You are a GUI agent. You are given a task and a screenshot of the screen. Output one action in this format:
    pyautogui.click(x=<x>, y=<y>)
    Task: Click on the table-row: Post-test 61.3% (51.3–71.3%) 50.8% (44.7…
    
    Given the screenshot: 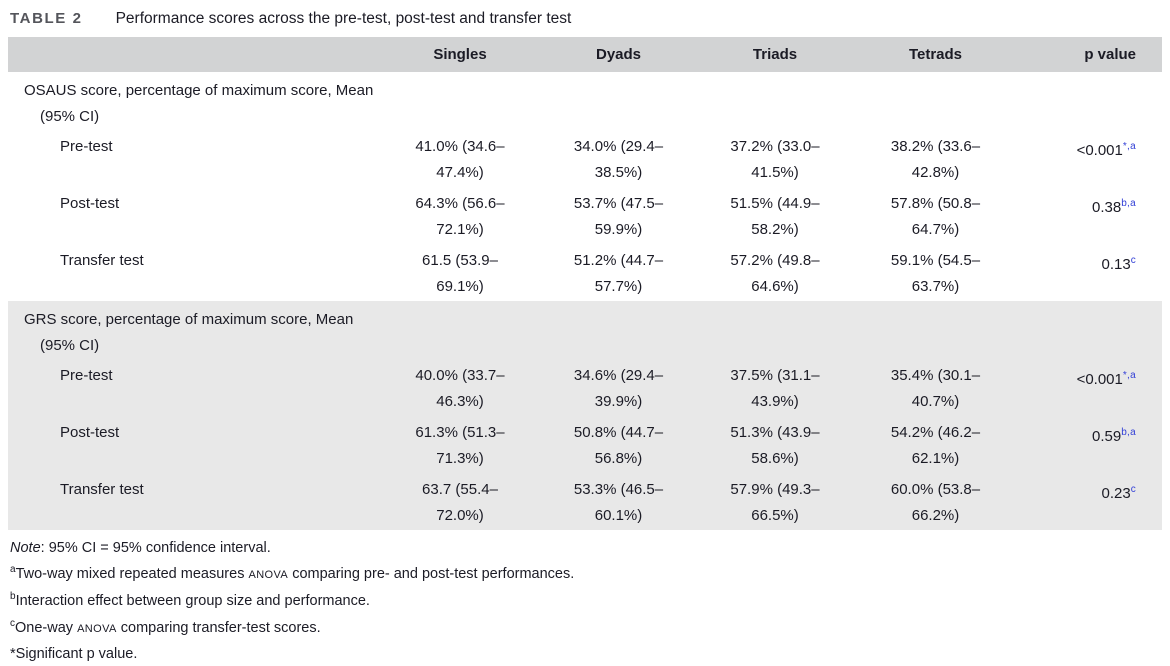 What is the action you would take?
    pyautogui.click(x=585, y=444)
    